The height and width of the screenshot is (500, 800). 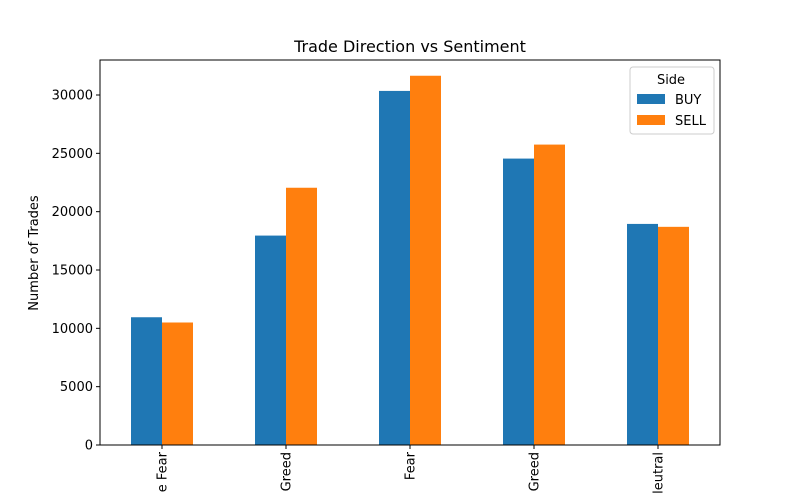 I want to click on y-axis-label: Number of Trades, so click(x=34, y=253).